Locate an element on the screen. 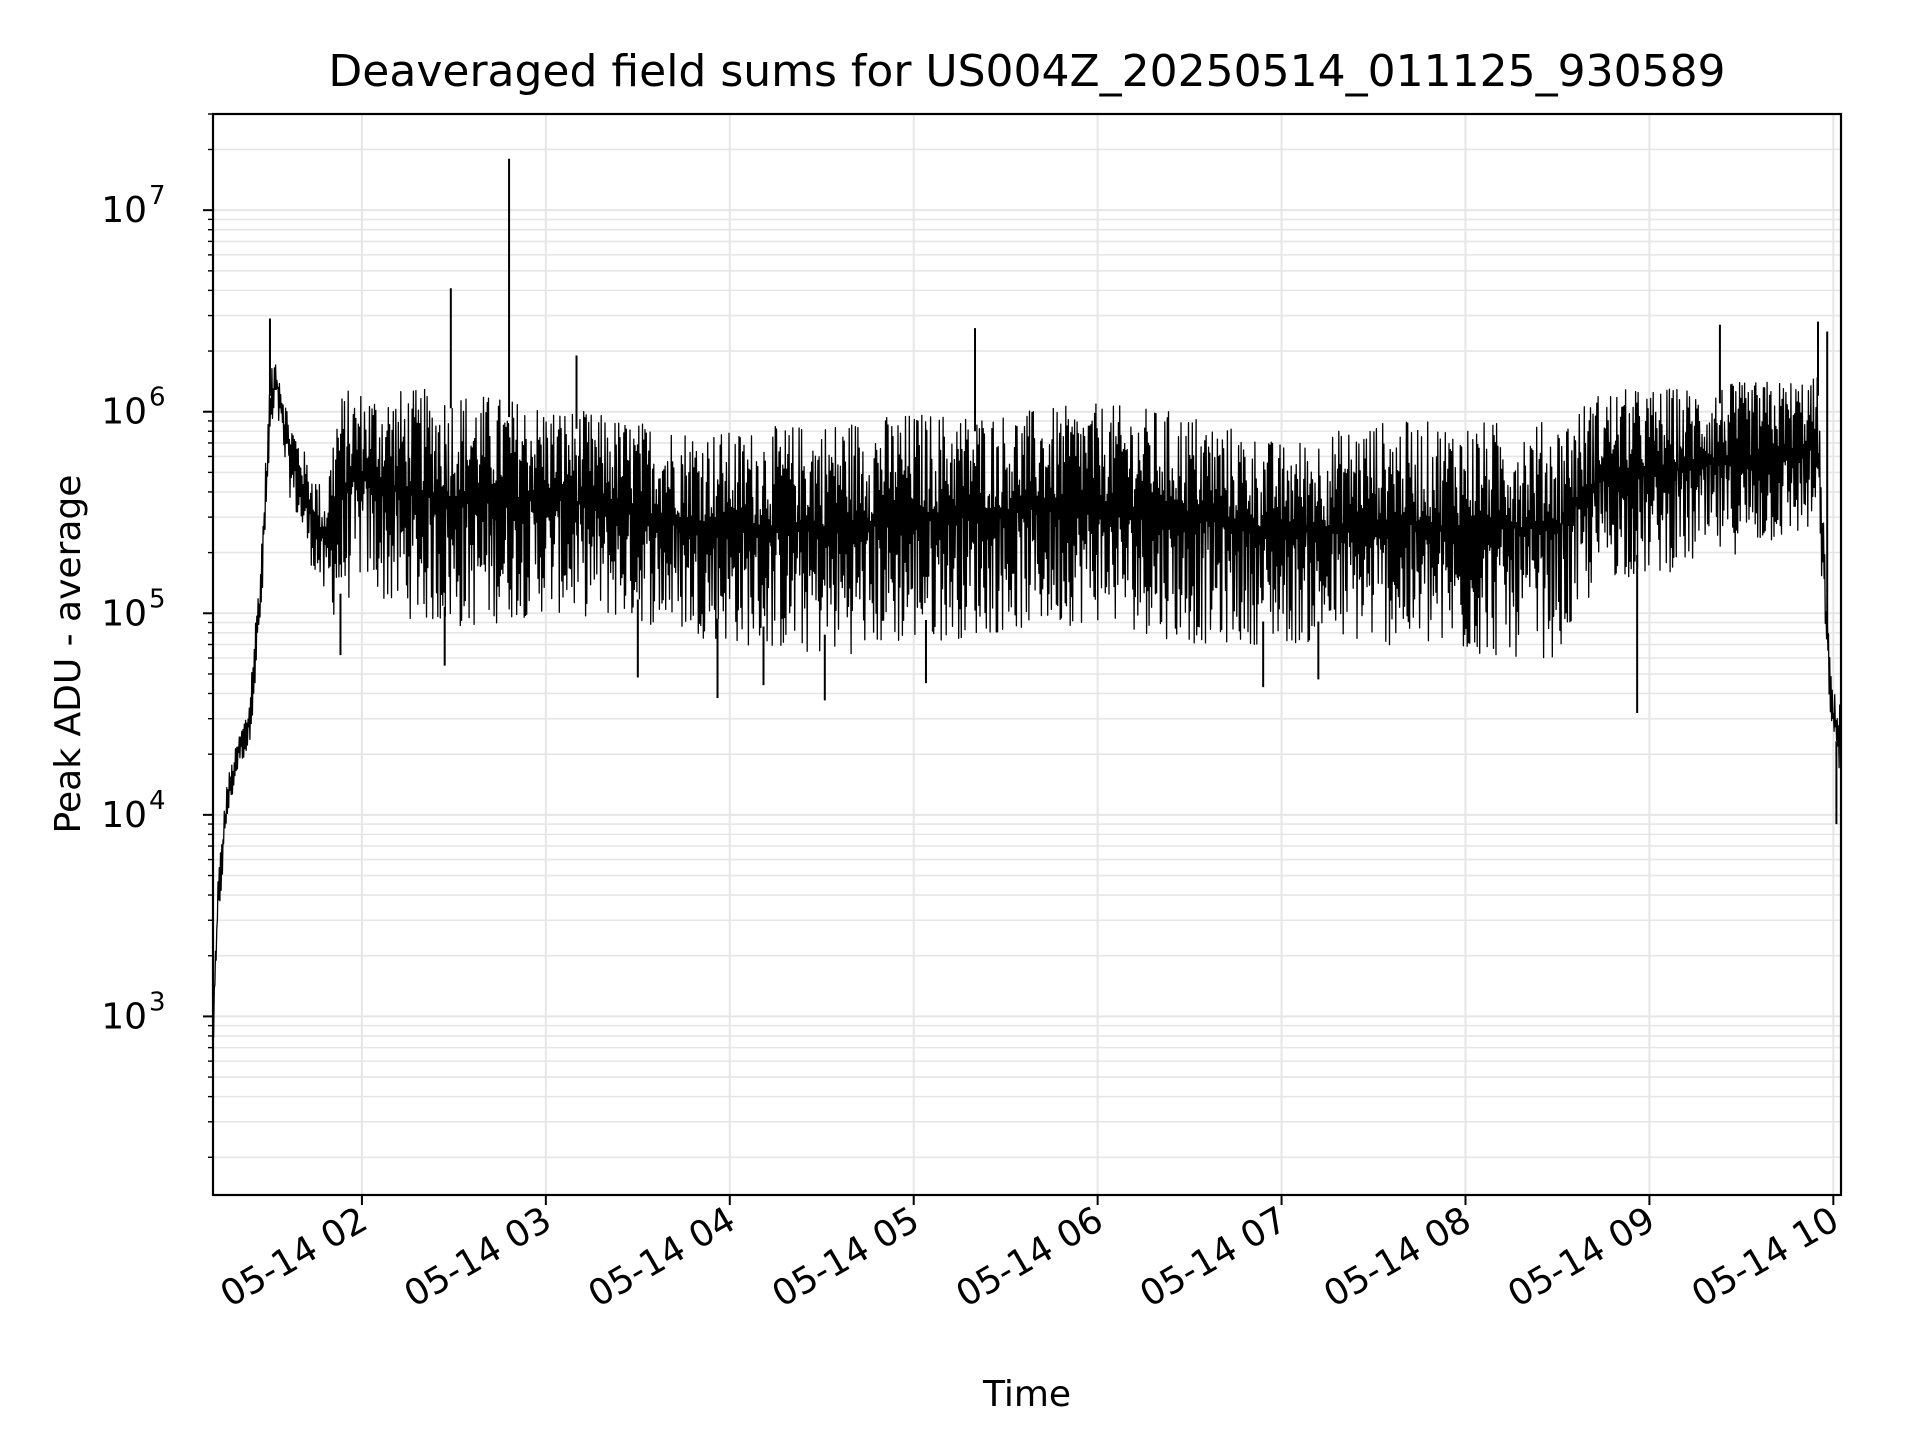  y-tick-exponent: 3 is located at coordinates (157, 1002).